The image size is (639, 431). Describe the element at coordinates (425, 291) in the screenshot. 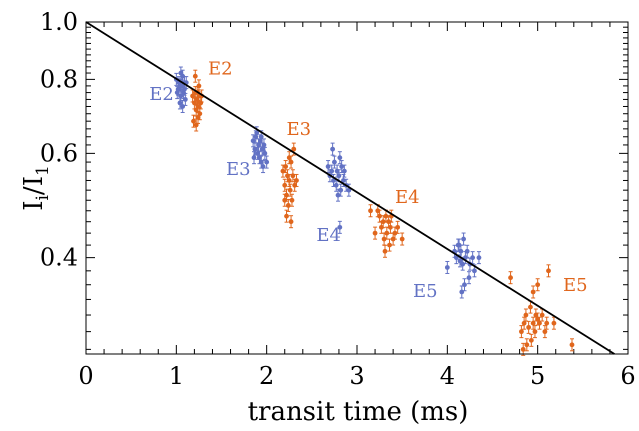

I see `series-label: E5` at that location.